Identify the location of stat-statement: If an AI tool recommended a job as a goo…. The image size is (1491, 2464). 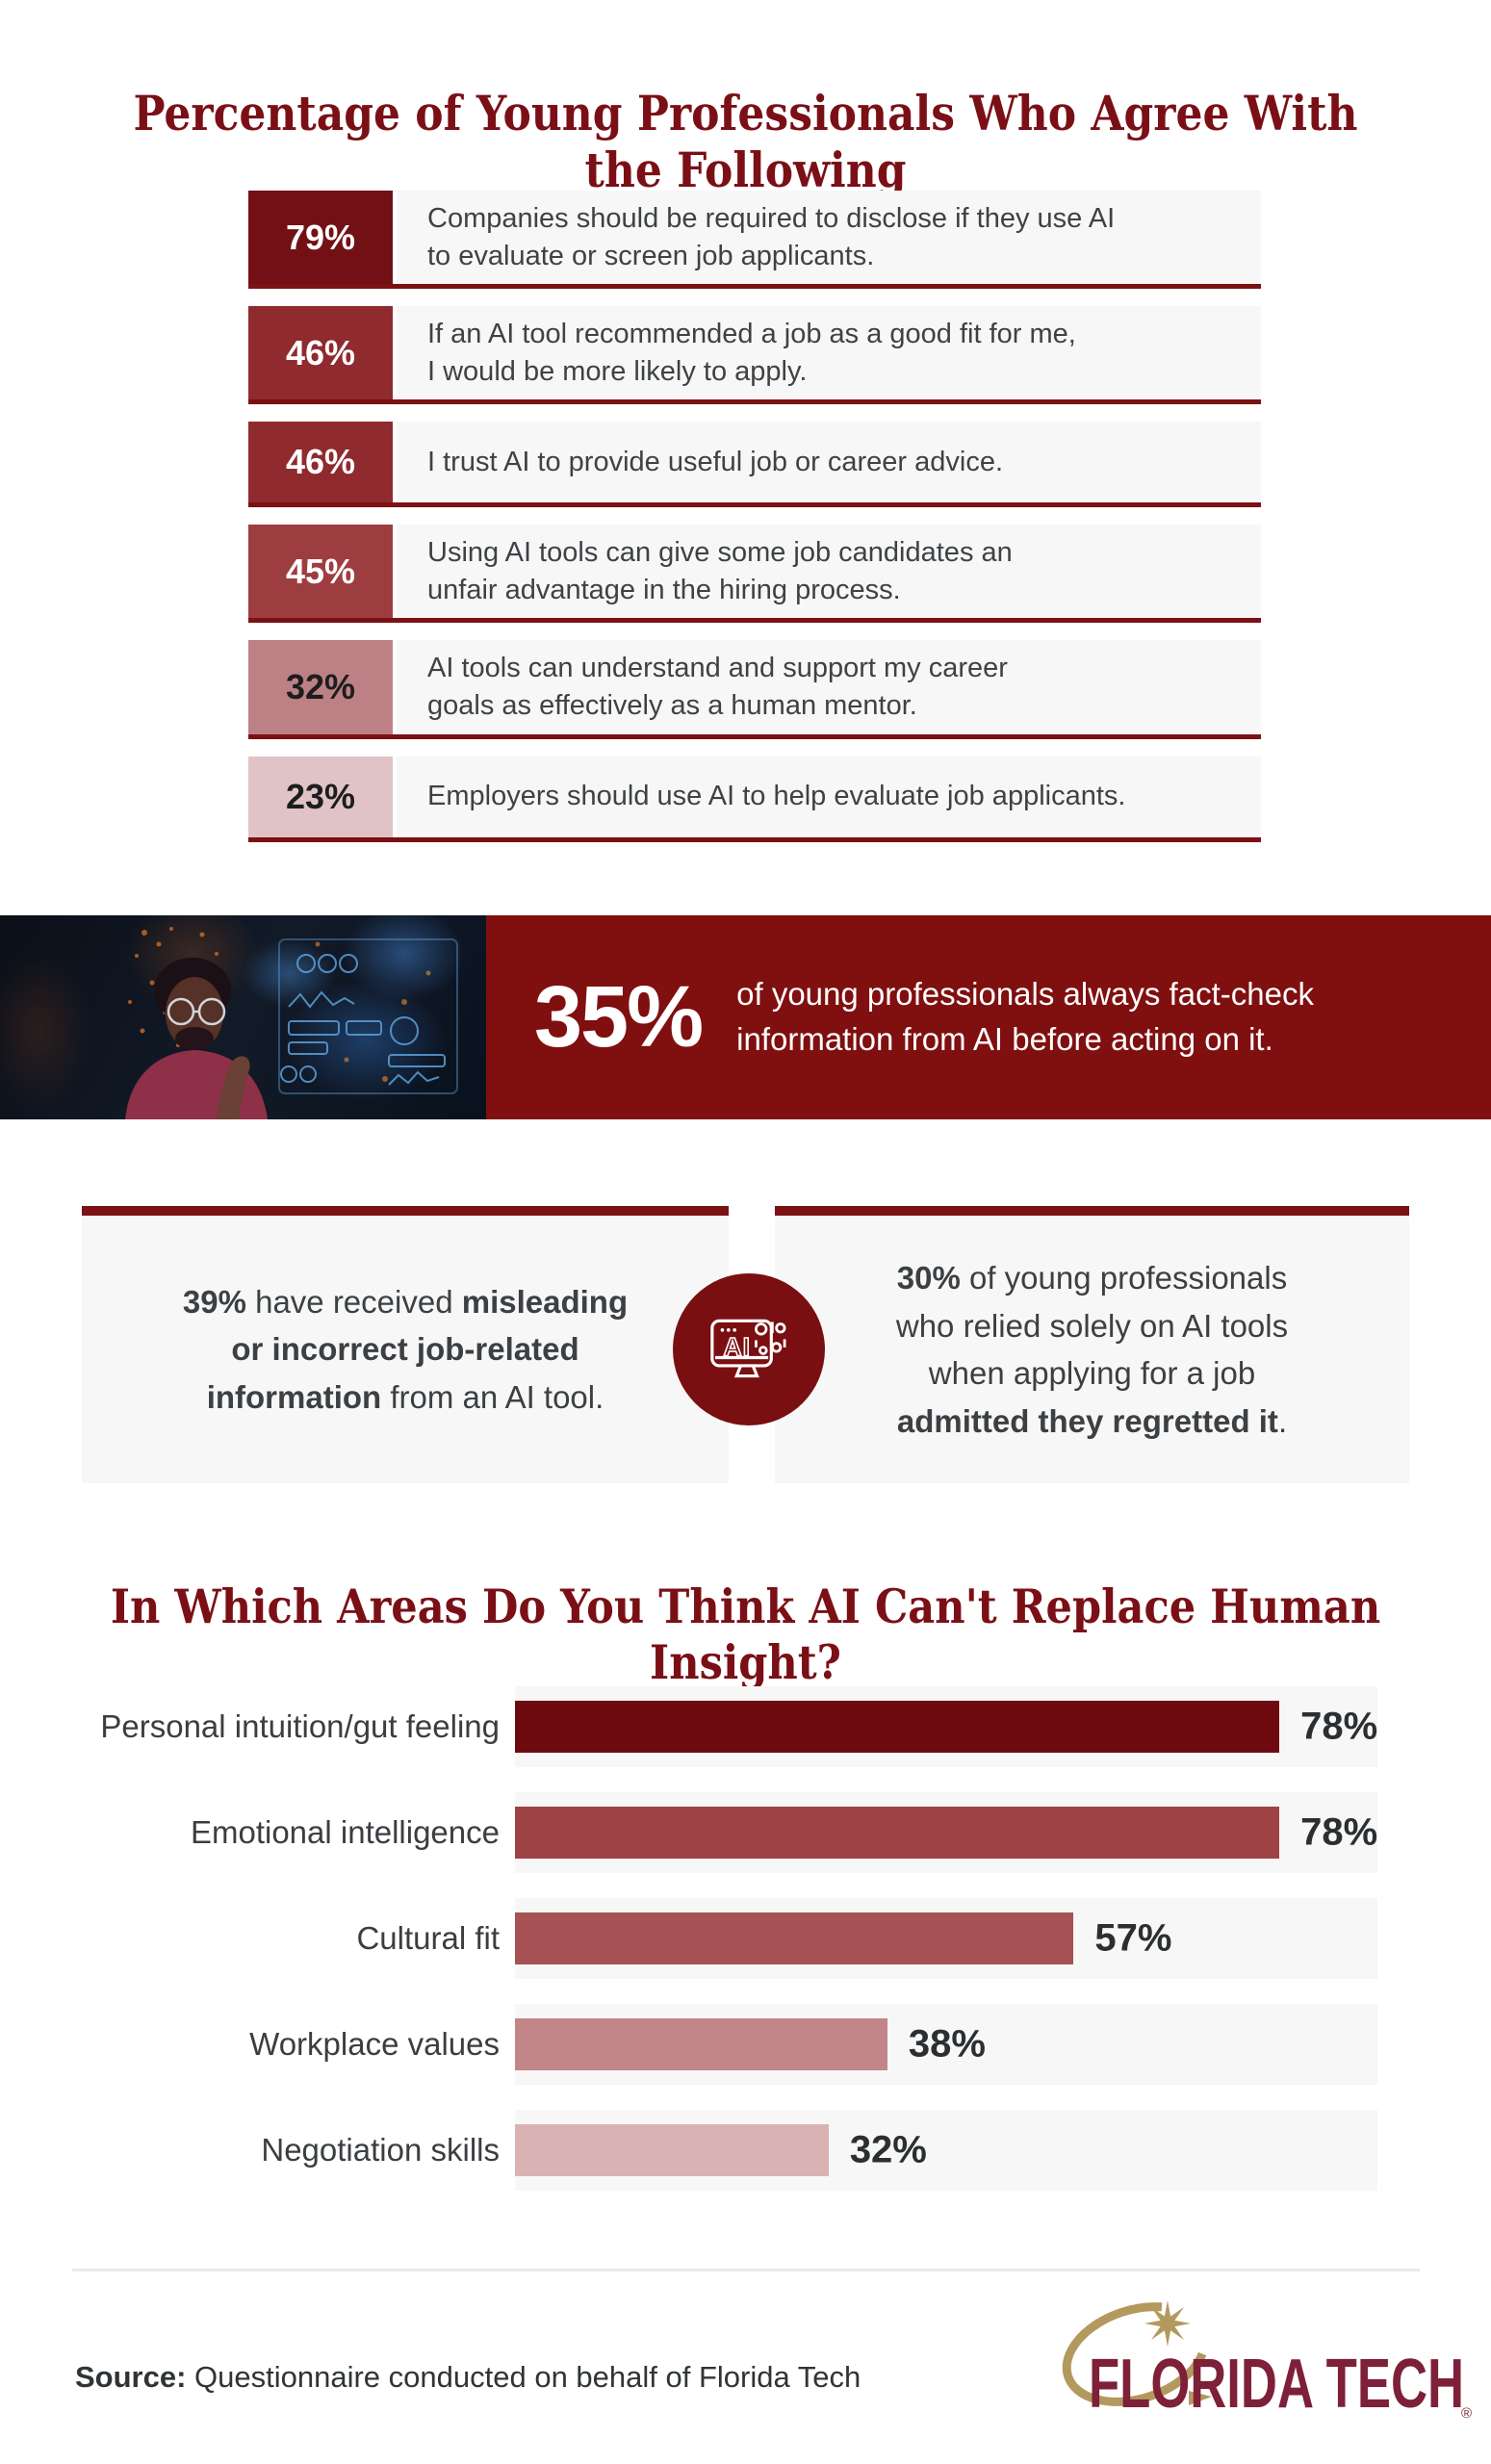
(751, 353).